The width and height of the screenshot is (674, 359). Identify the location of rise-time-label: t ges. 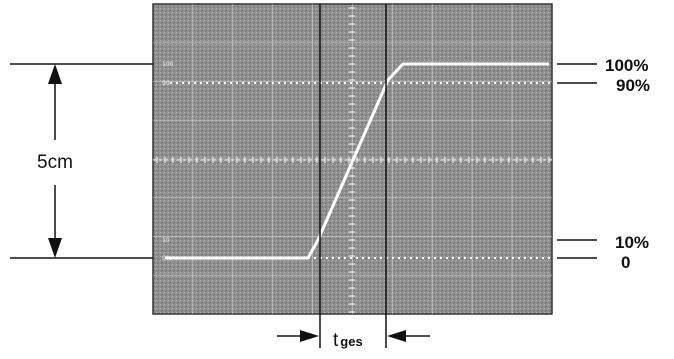
(348, 340).